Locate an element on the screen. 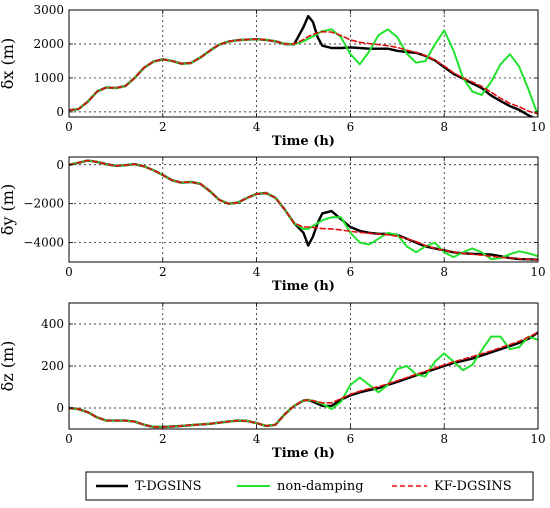  y-axis-label: δy (m) is located at coordinates (8, 209).